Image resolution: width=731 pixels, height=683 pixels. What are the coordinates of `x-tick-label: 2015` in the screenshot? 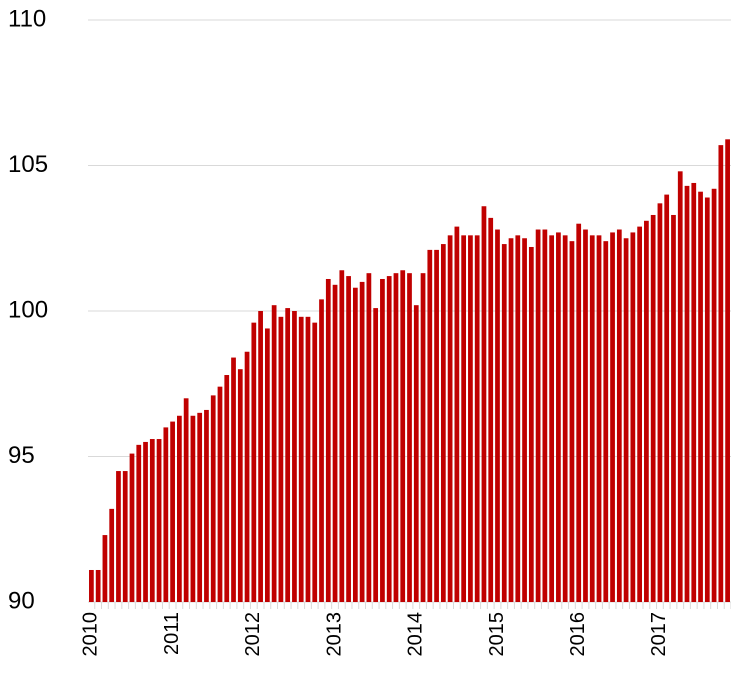 It's located at (497, 634).